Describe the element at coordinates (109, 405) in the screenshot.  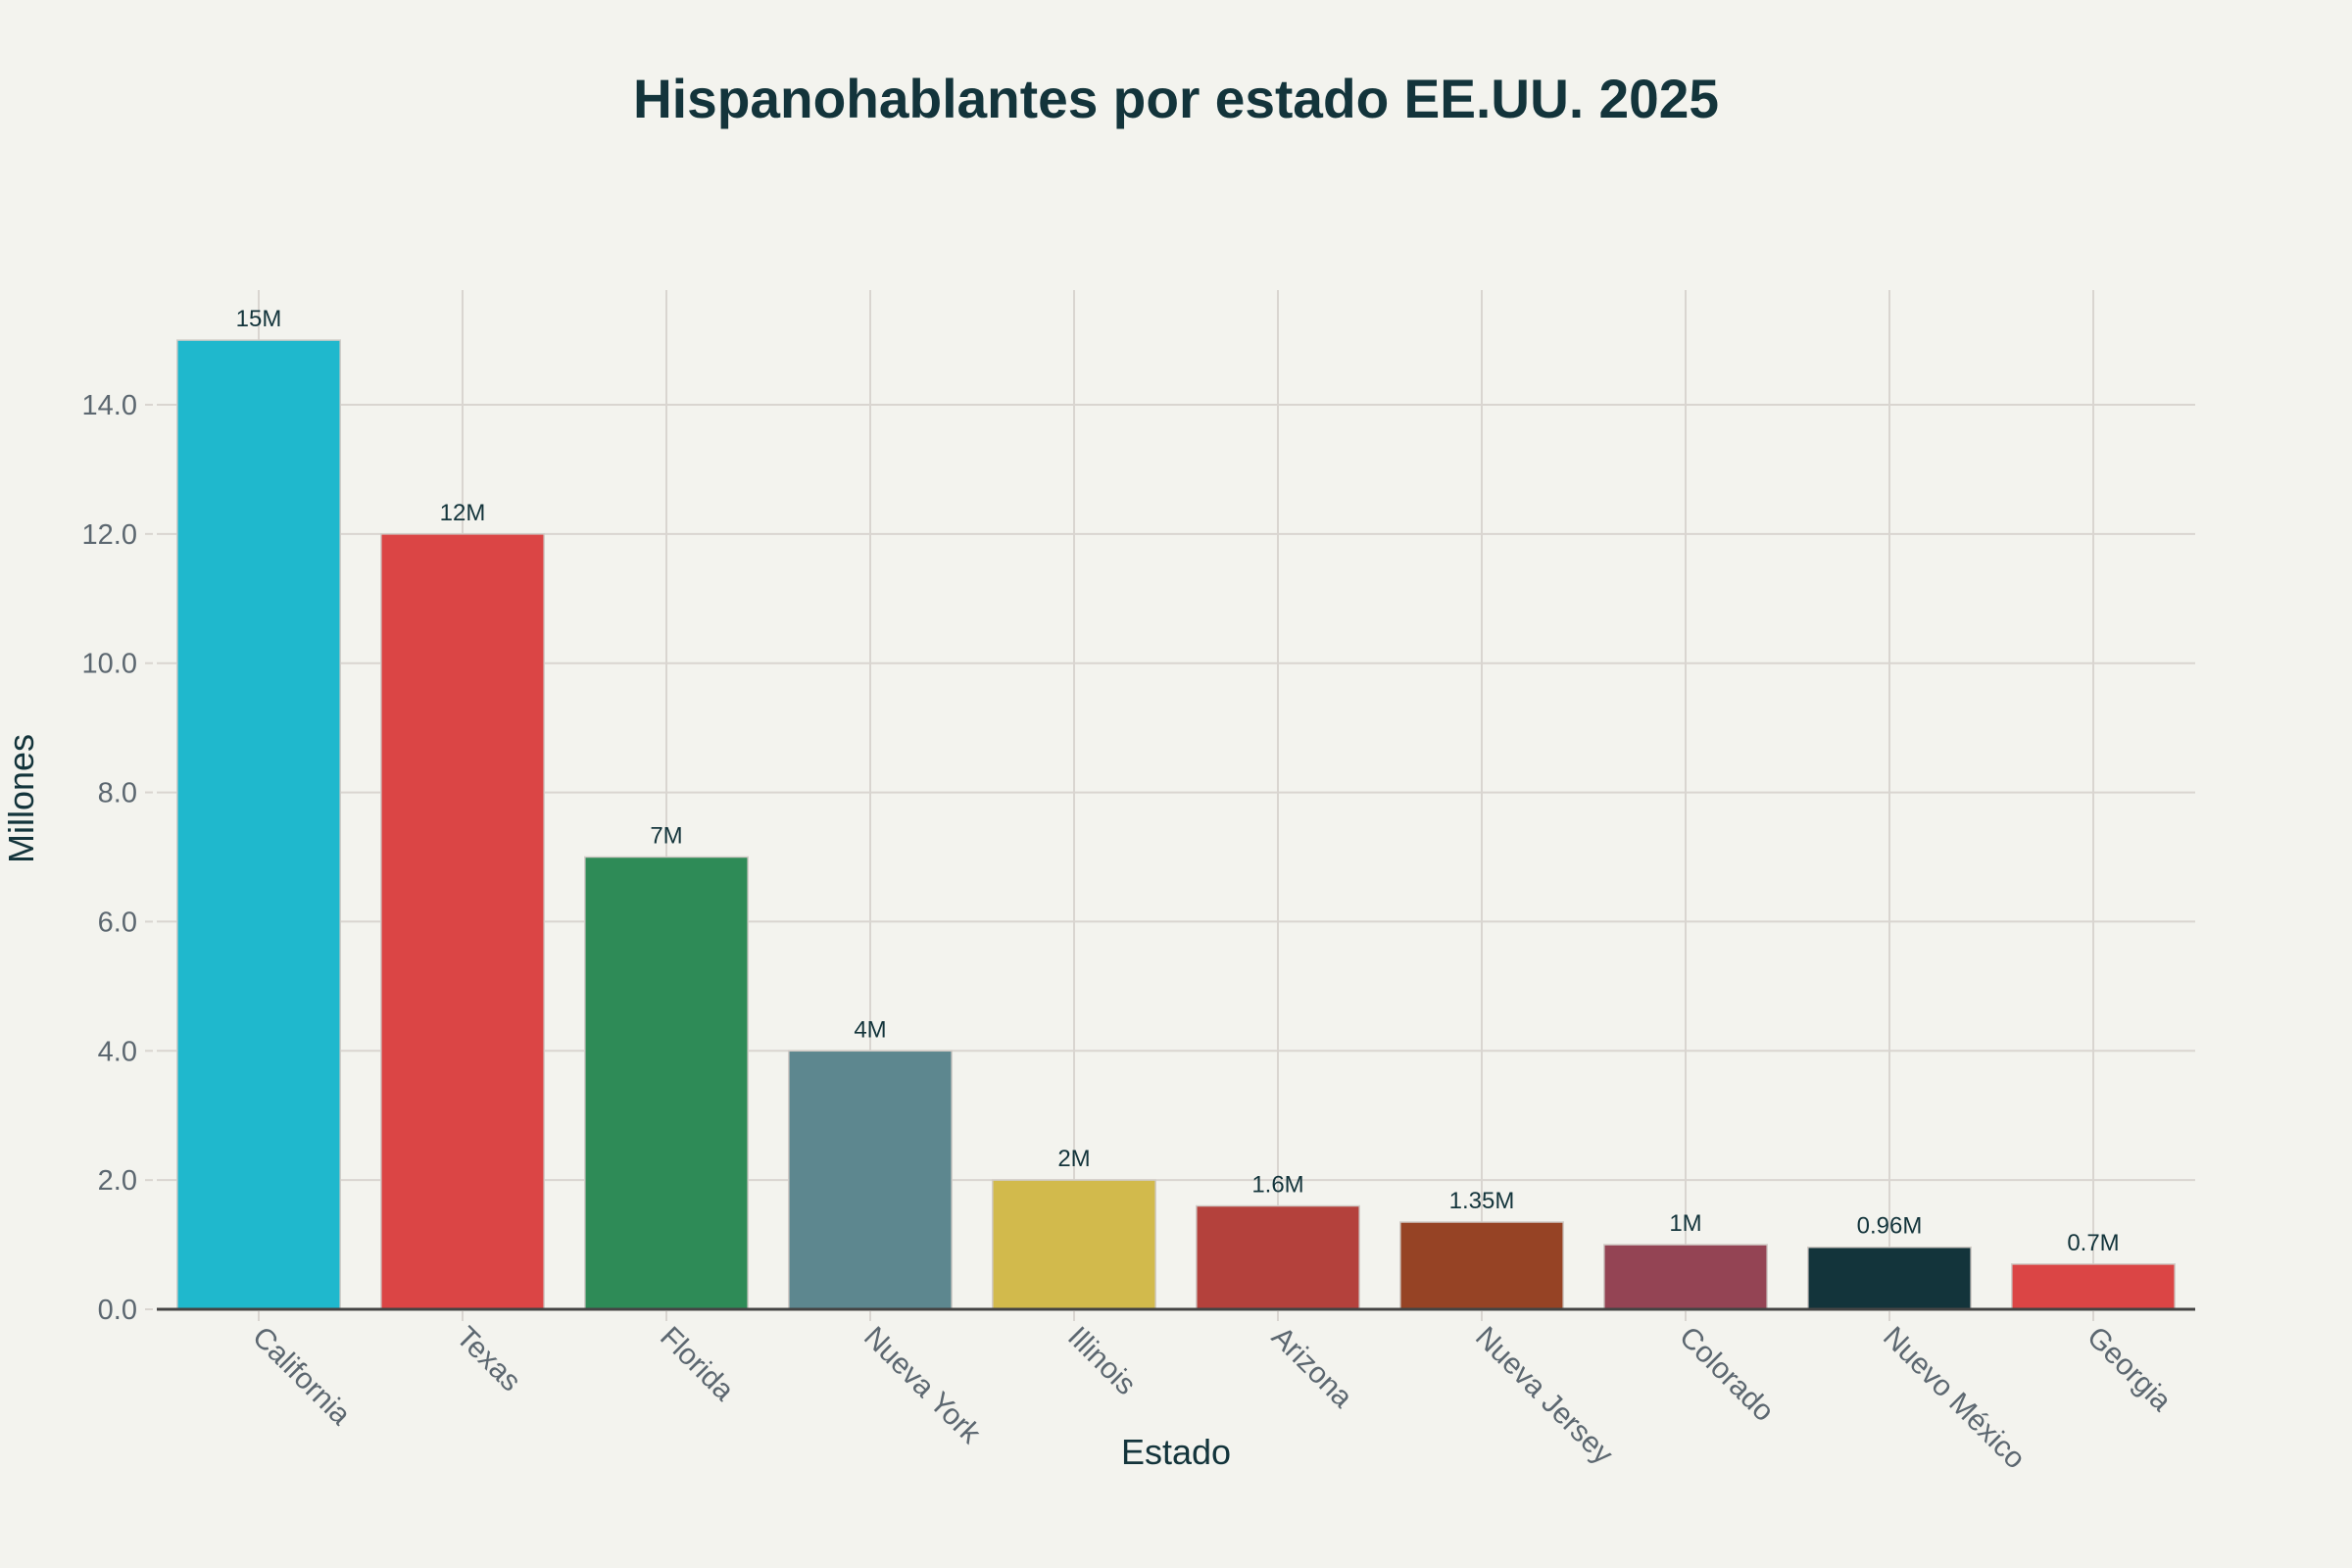
I see `y-tick-label: 14.0` at that location.